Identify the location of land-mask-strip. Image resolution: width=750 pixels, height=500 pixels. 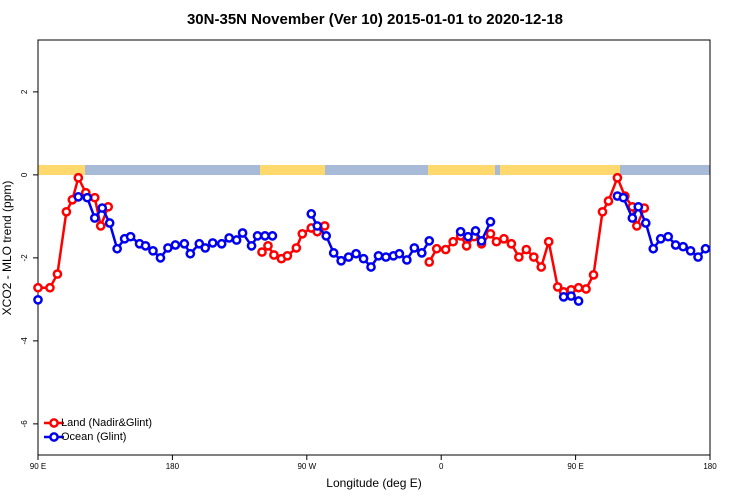
(374, 170).